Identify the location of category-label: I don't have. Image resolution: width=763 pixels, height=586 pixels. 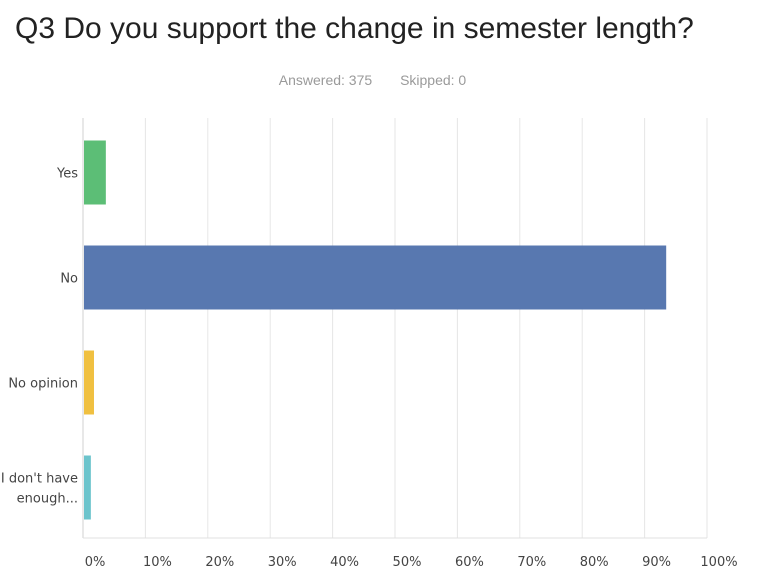
(39, 479).